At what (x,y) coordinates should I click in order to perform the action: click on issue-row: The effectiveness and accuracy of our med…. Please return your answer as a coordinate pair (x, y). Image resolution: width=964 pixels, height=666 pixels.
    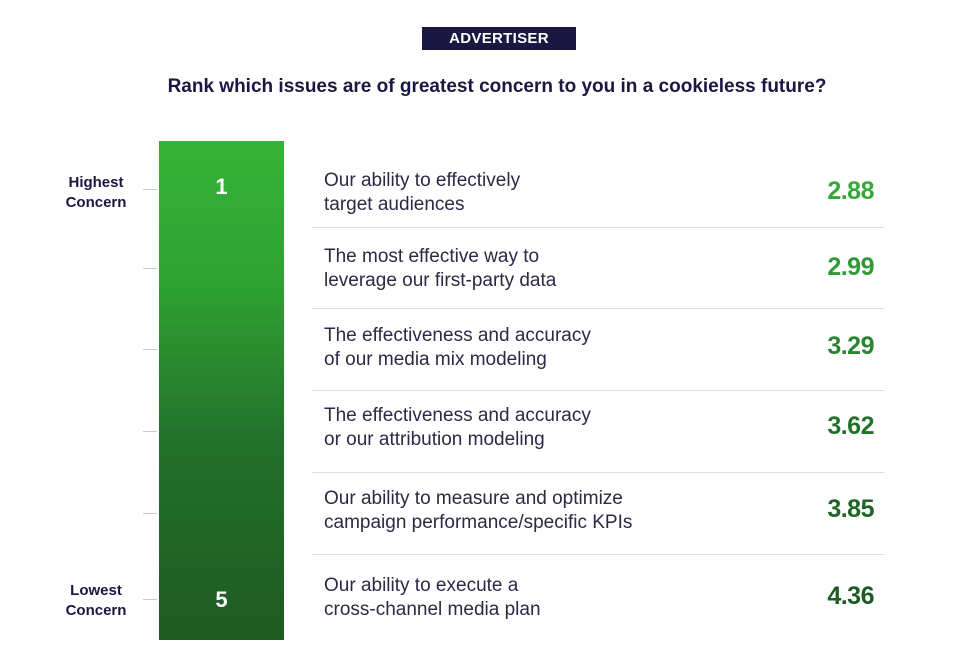
    Looking at the image, I should click on (598, 349).